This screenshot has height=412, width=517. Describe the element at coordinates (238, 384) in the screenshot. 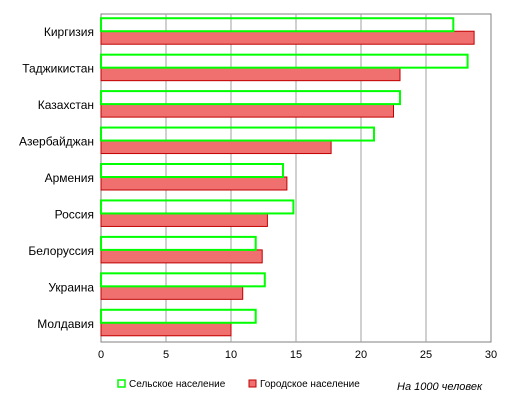

I see `legend: Сельское население Городское население` at that location.